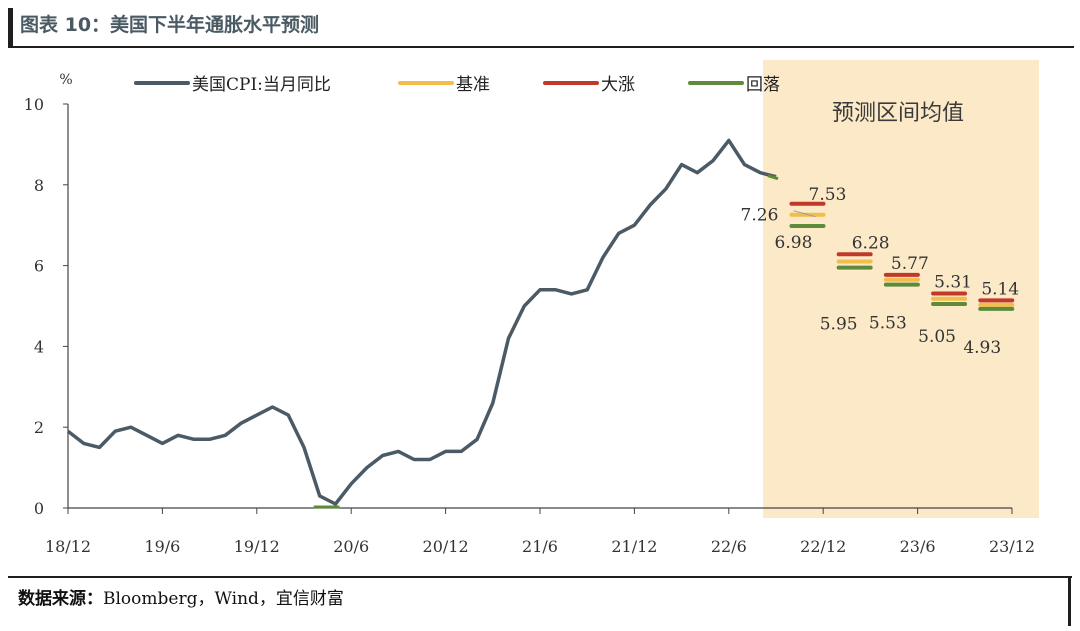  Describe the element at coordinates (541, 47) in the screenshot. I see `title-underline` at that location.